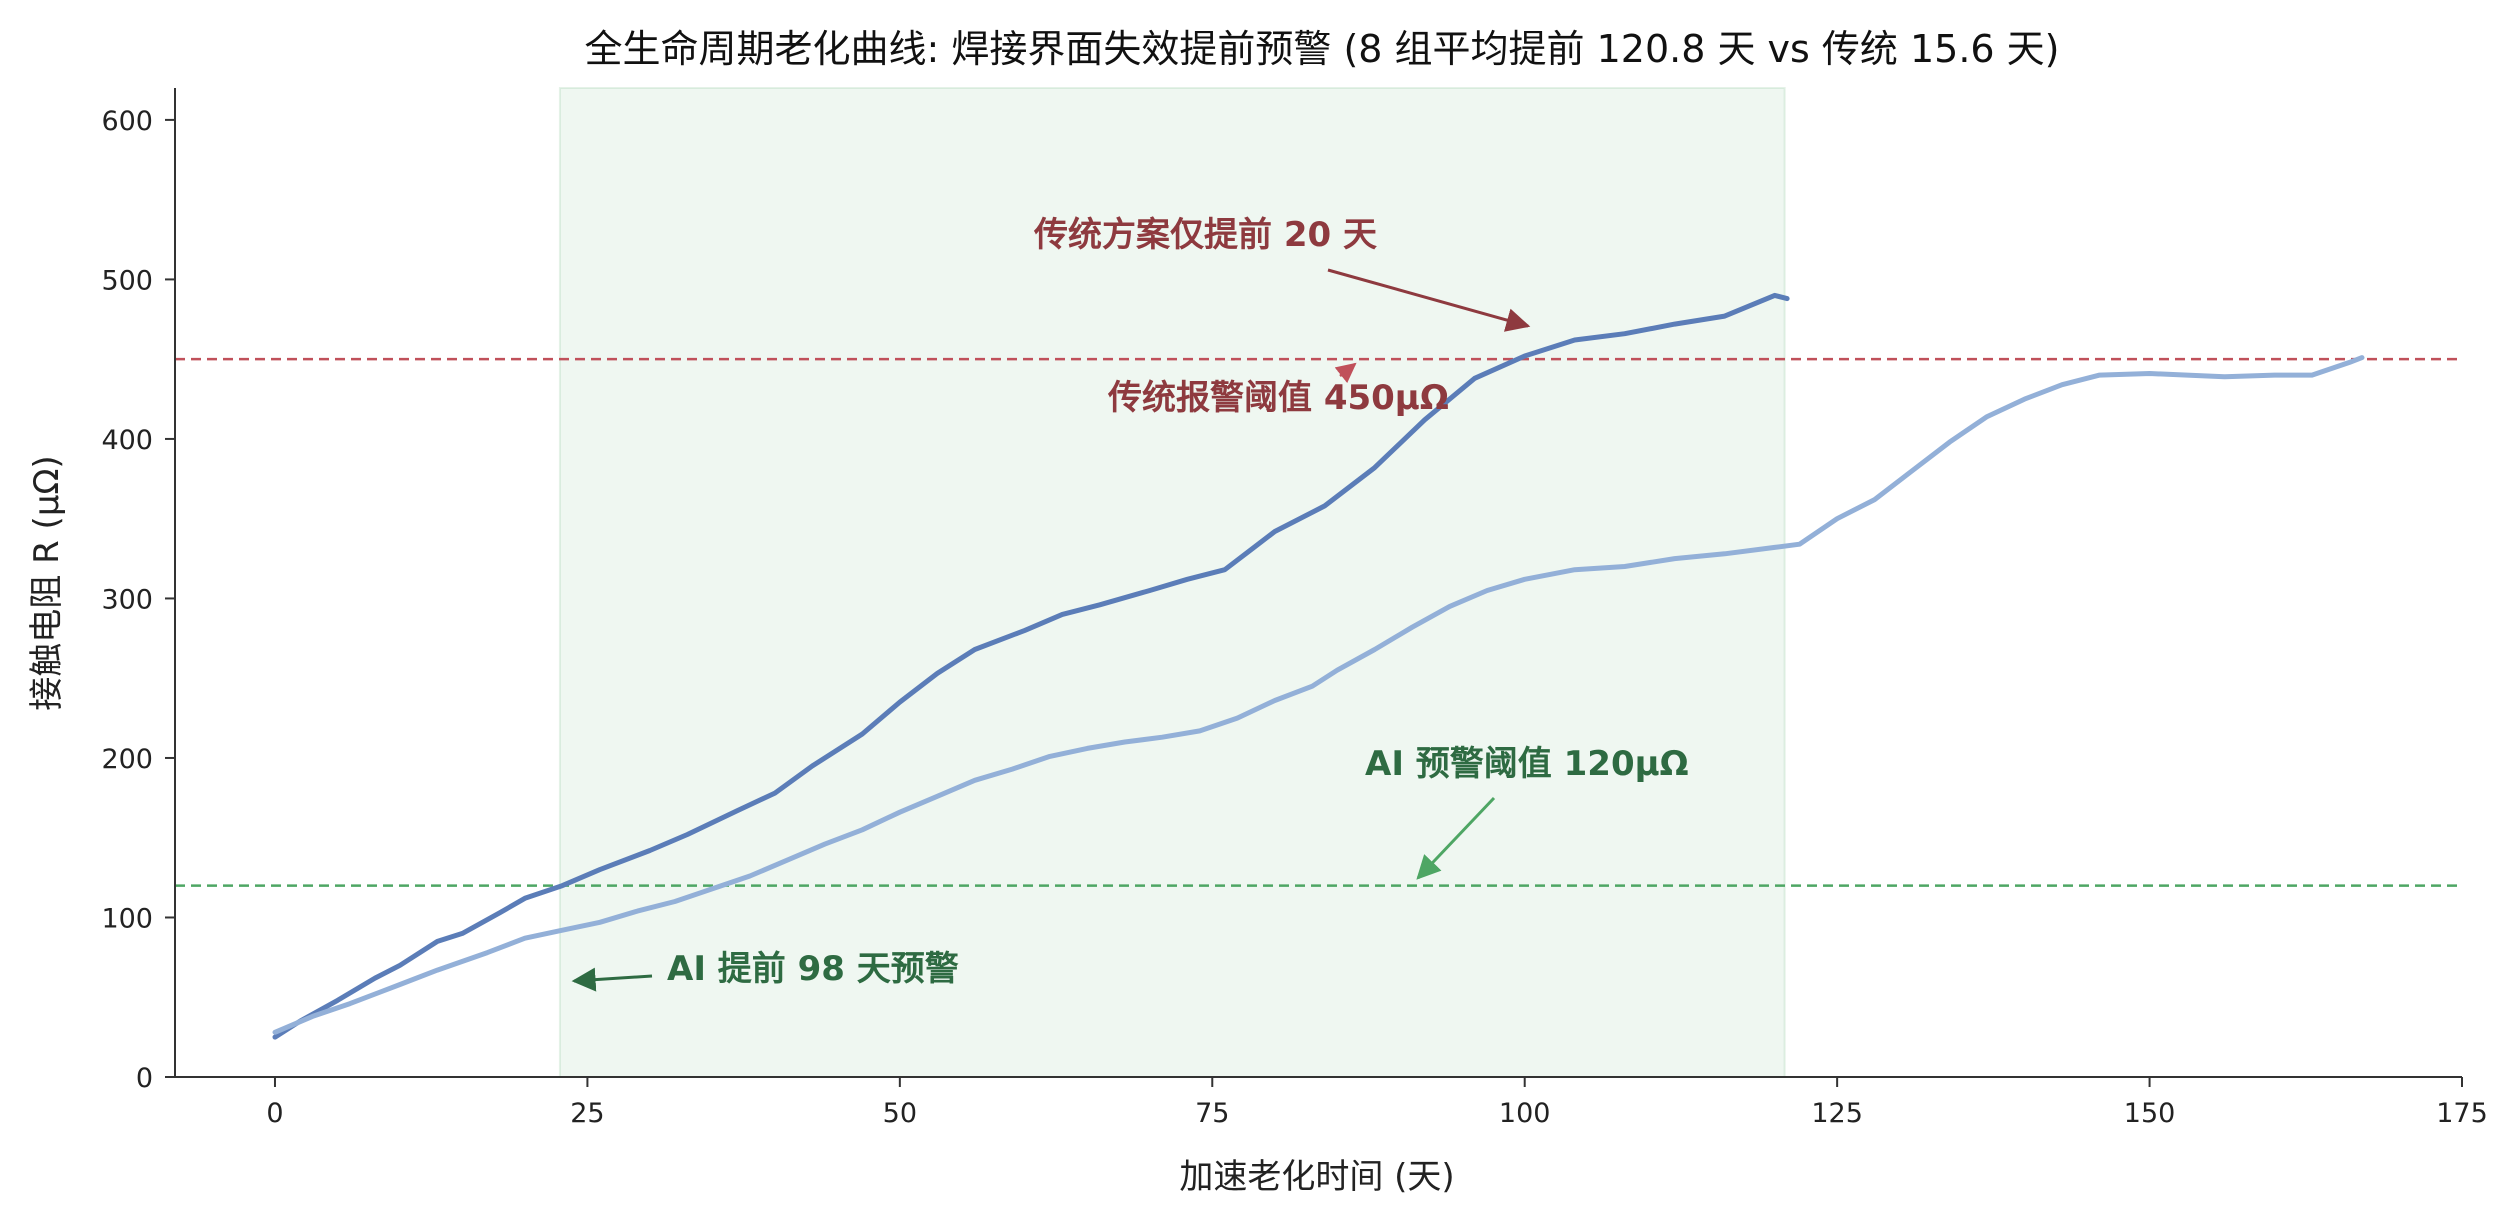 The width and height of the screenshot is (2516, 1229). I want to click on annotation-ai-lead-arrow, so click(612, 979).